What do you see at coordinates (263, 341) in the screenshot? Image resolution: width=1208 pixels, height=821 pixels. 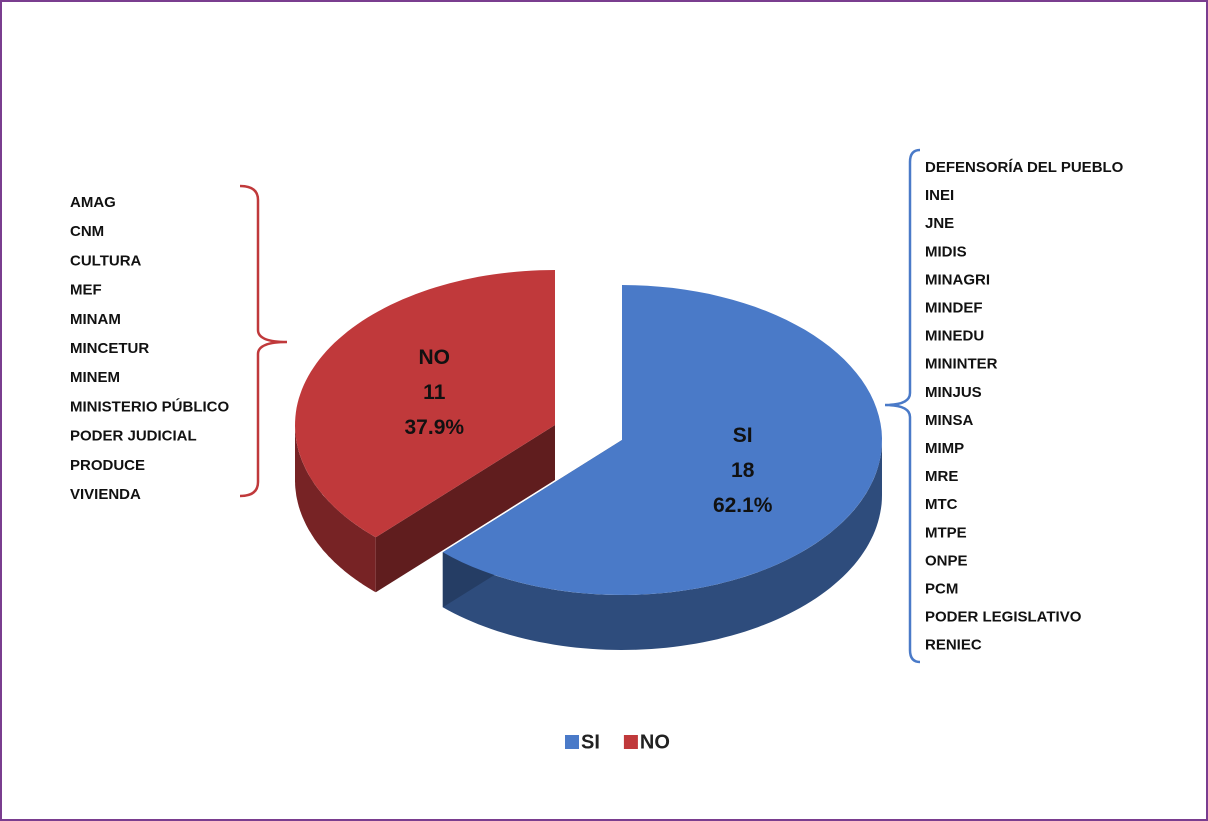 I see `no-bracket` at bounding box center [263, 341].